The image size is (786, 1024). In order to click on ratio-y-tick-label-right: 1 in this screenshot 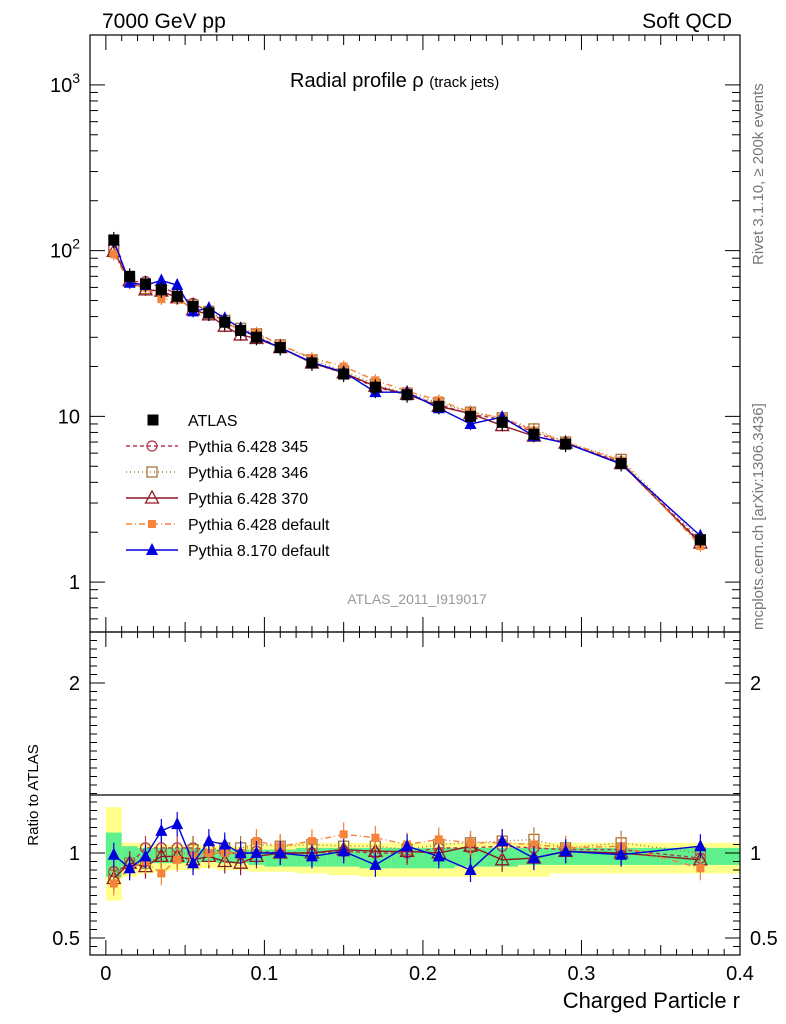, I will do `click(755, 854)`.